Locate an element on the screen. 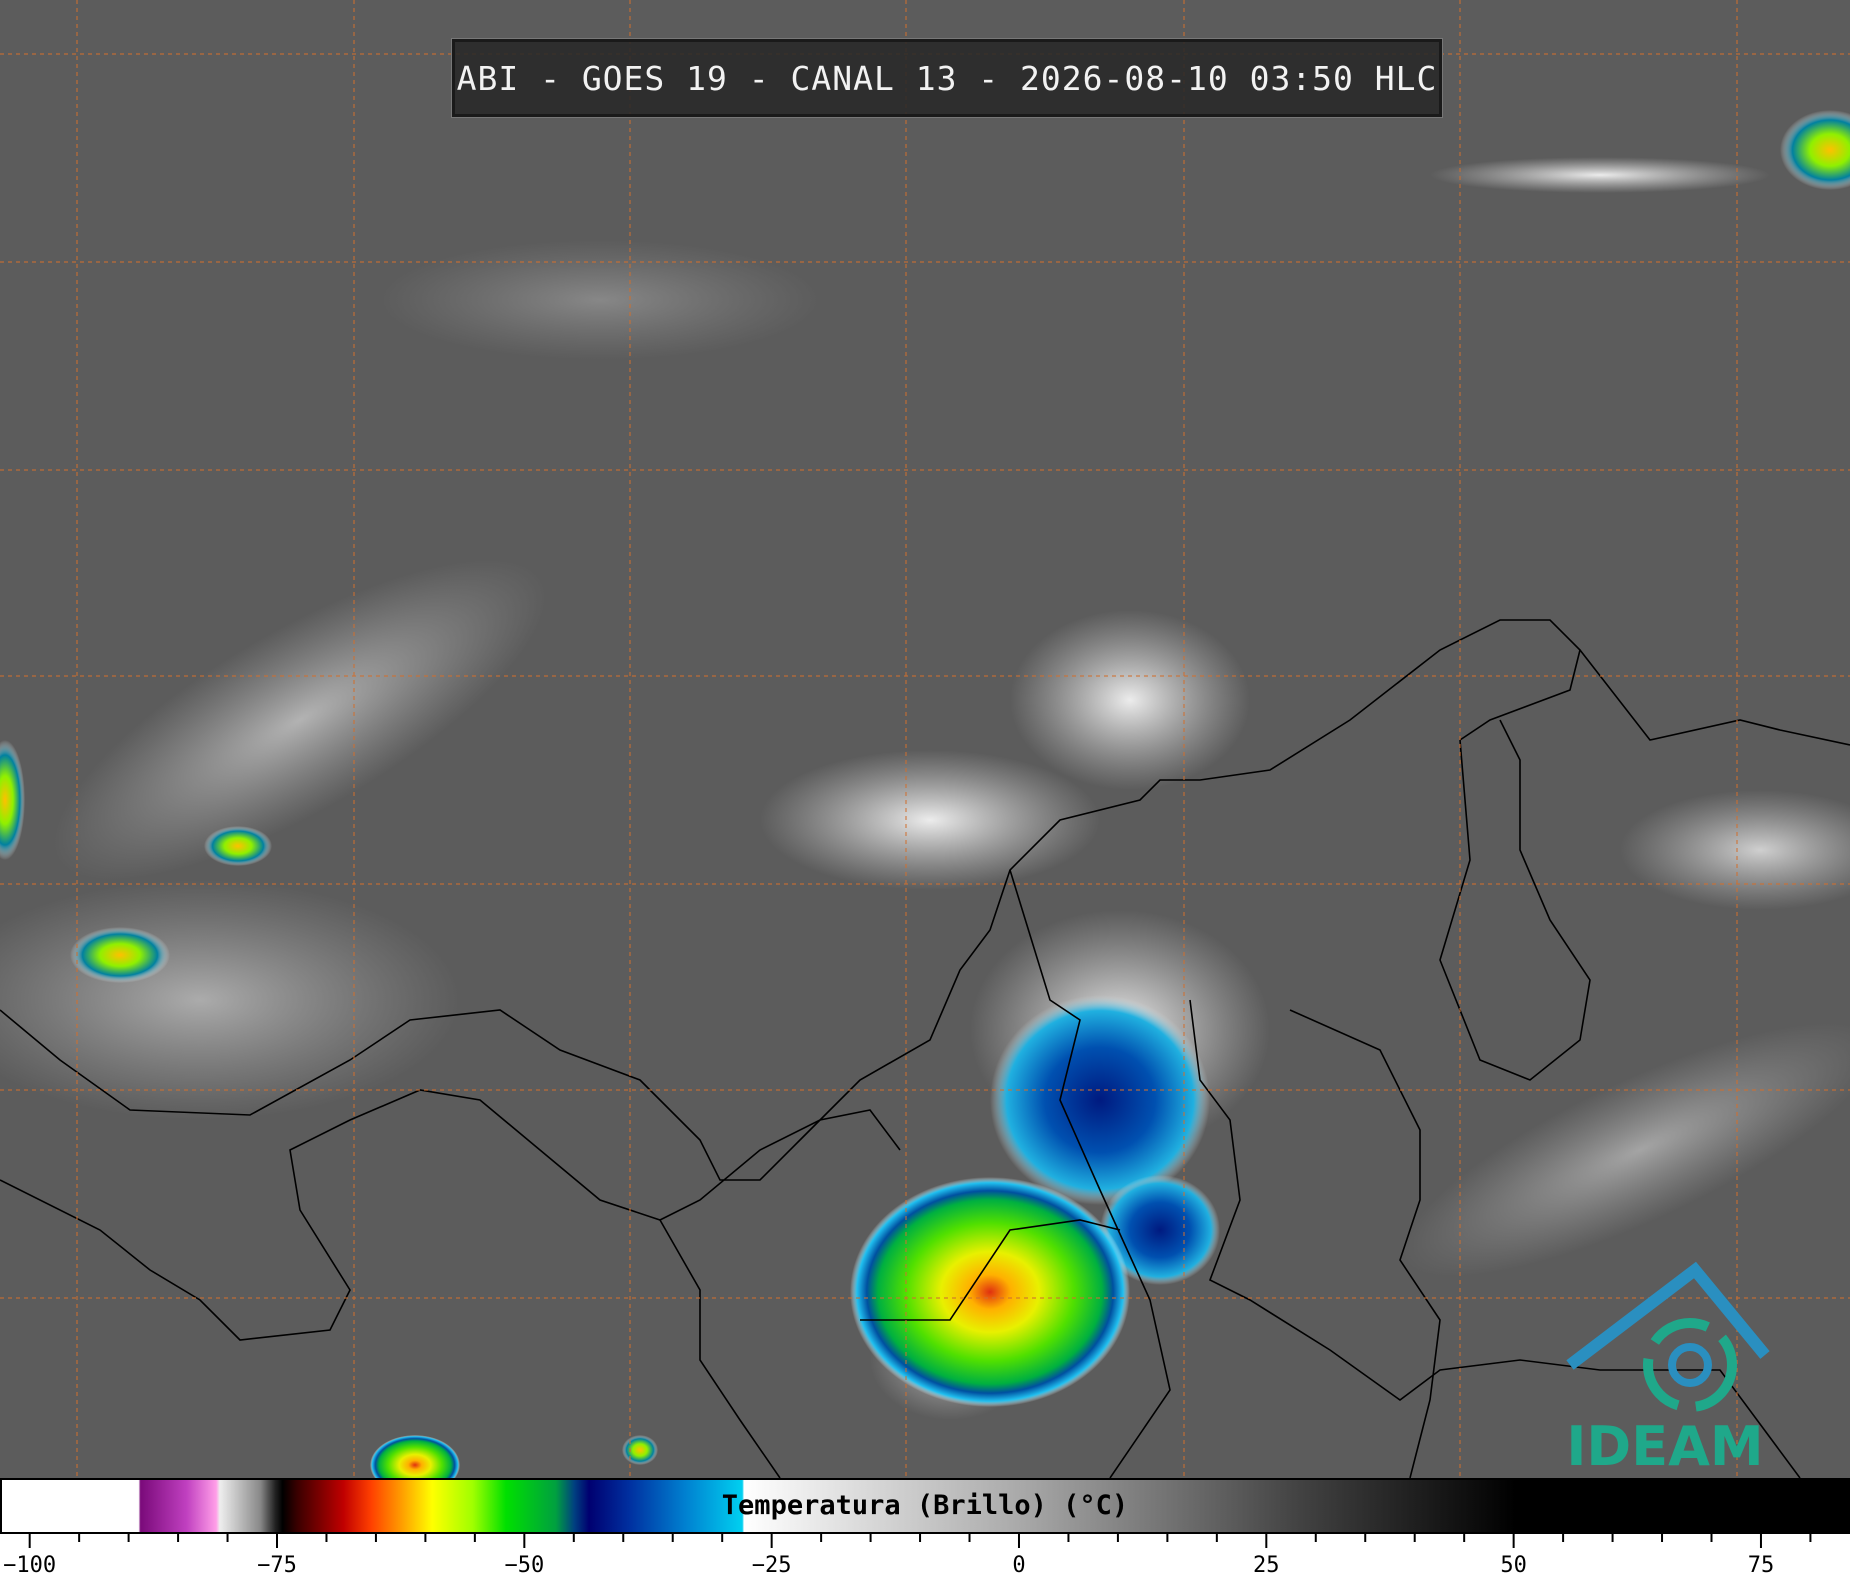 The image size is (1850, 1577). logo-text: IDEAM is located at coordinates (1665, 1446).